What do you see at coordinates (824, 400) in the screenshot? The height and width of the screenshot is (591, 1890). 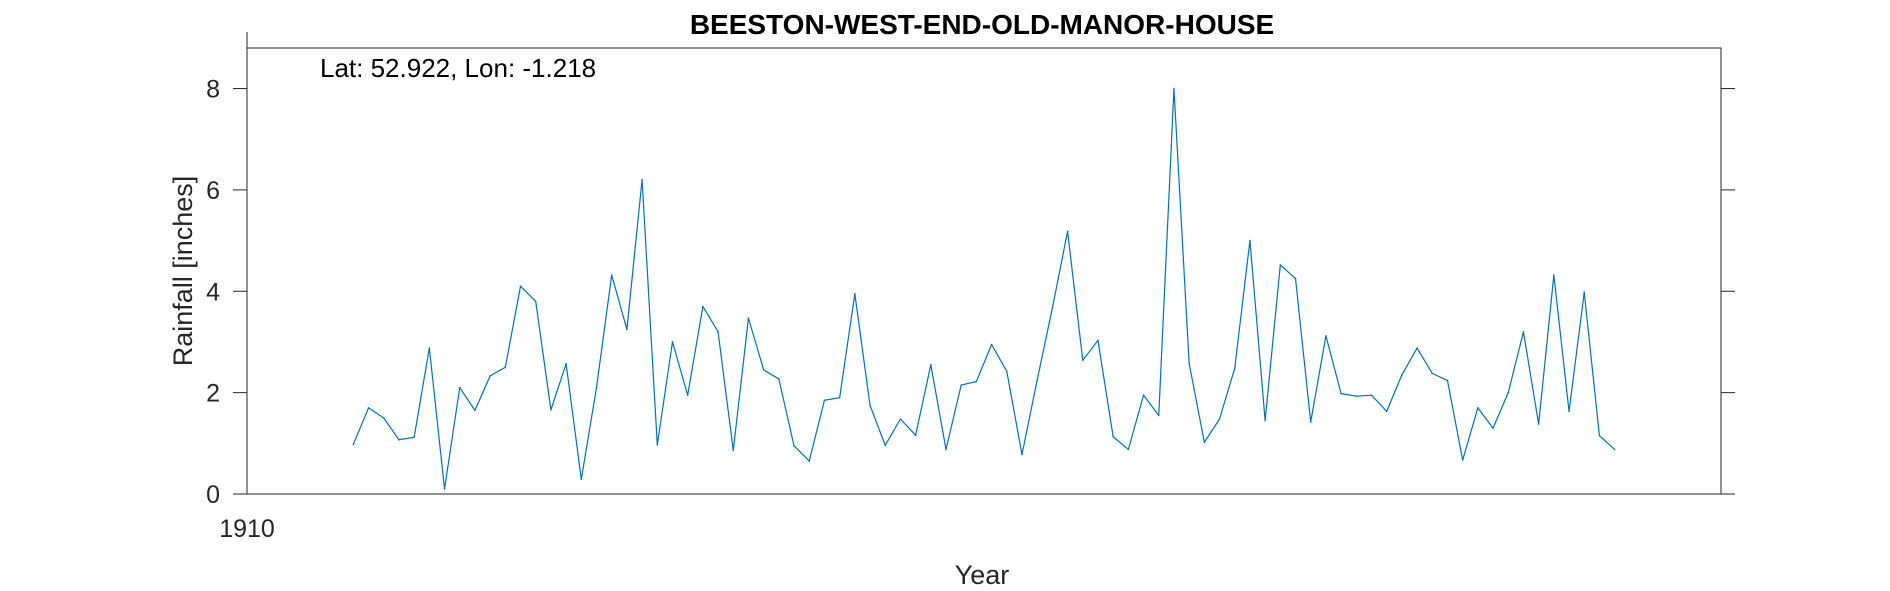 I see `data-point-1948` at bounding box center [824, 400].